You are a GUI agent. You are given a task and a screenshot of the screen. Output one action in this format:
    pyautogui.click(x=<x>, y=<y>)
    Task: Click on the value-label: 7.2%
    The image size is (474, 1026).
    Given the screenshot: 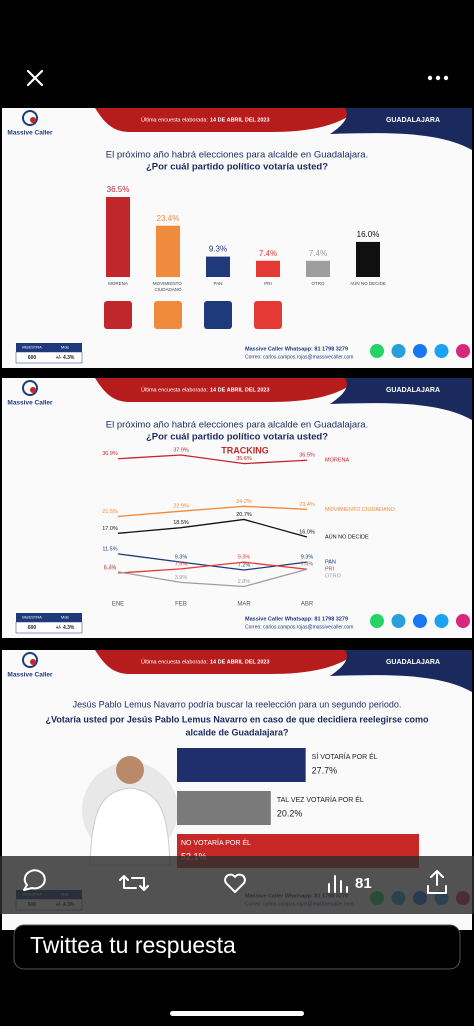 What is the action you would take?
    pyautogui.click(x=244, y=565)
    